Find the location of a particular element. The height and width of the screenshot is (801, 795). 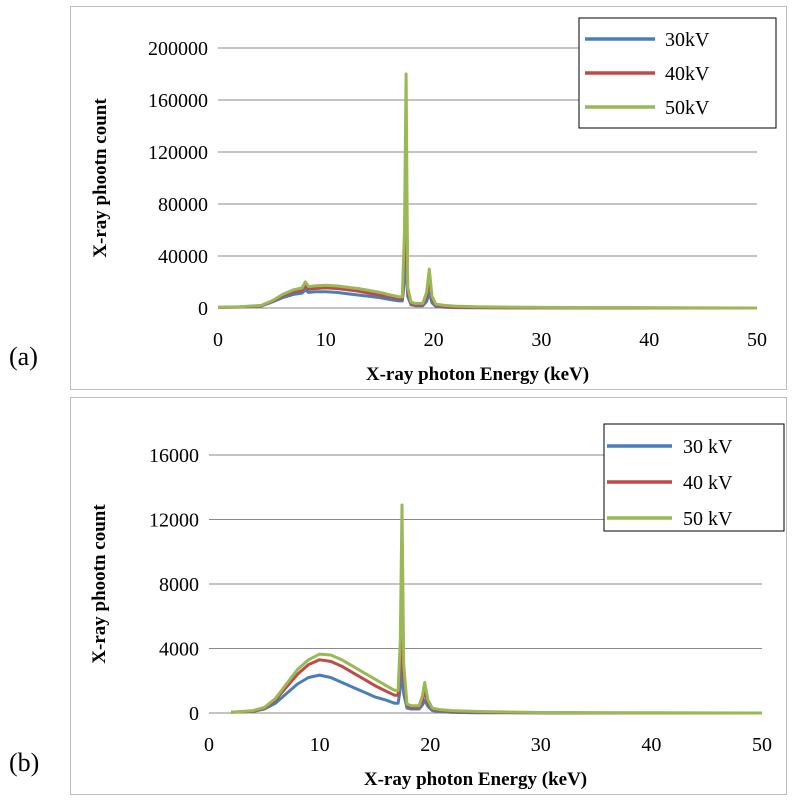

x-tick-label-a-5: 50 is located at coordinates (757, 340).